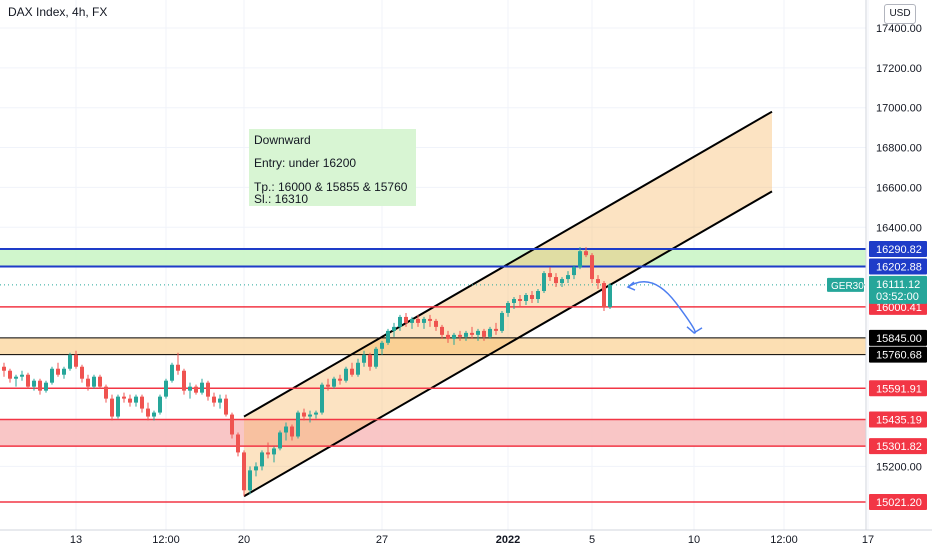 The height and width of the screenshot is (550, 932). I want to click on x-tick-label: 10, so click(694, 540).